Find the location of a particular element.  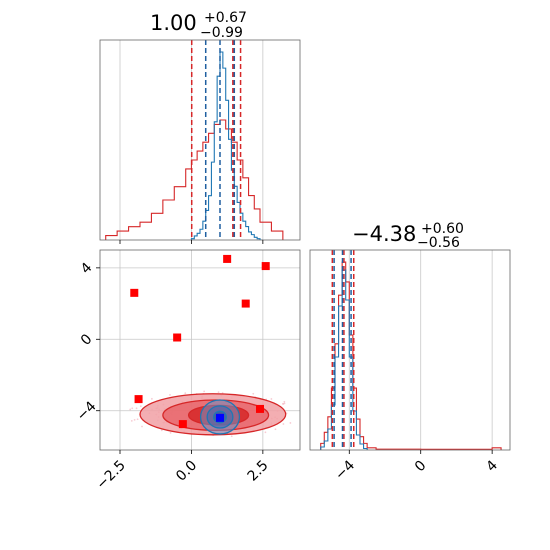

param2-axes-frame is located at coordinates (410, 350).